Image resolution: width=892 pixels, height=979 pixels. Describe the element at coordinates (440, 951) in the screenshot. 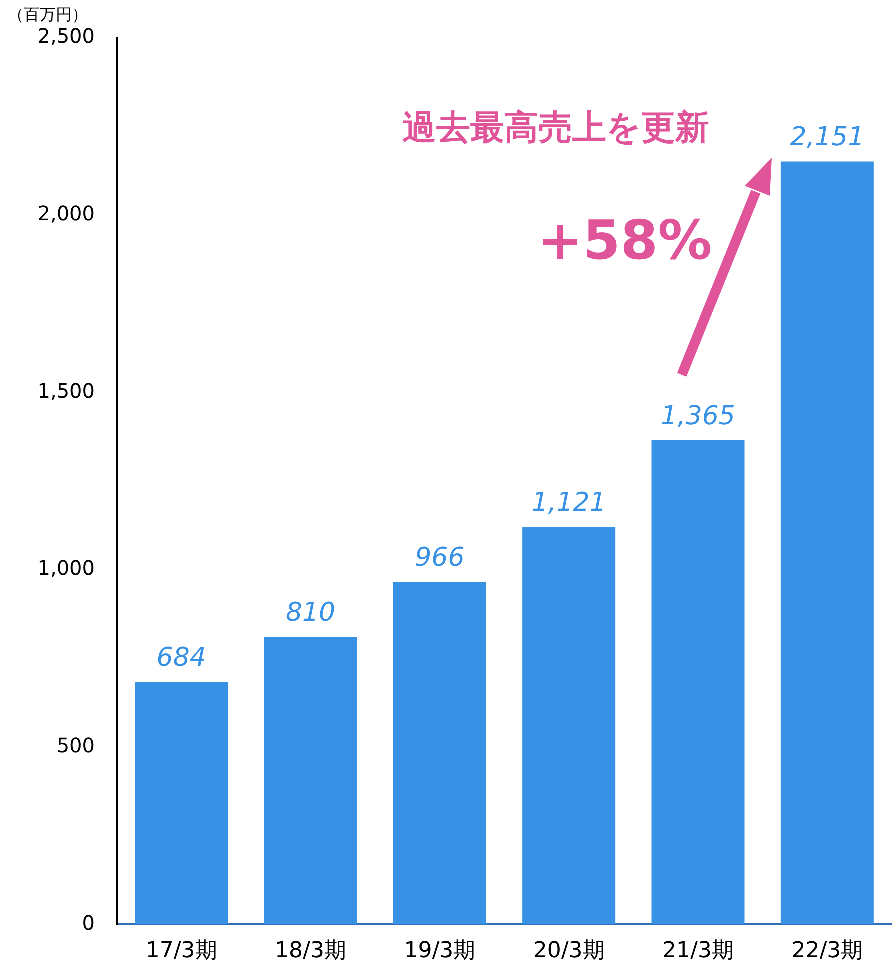

I see `x-tick-label: 19/3期` at that location.